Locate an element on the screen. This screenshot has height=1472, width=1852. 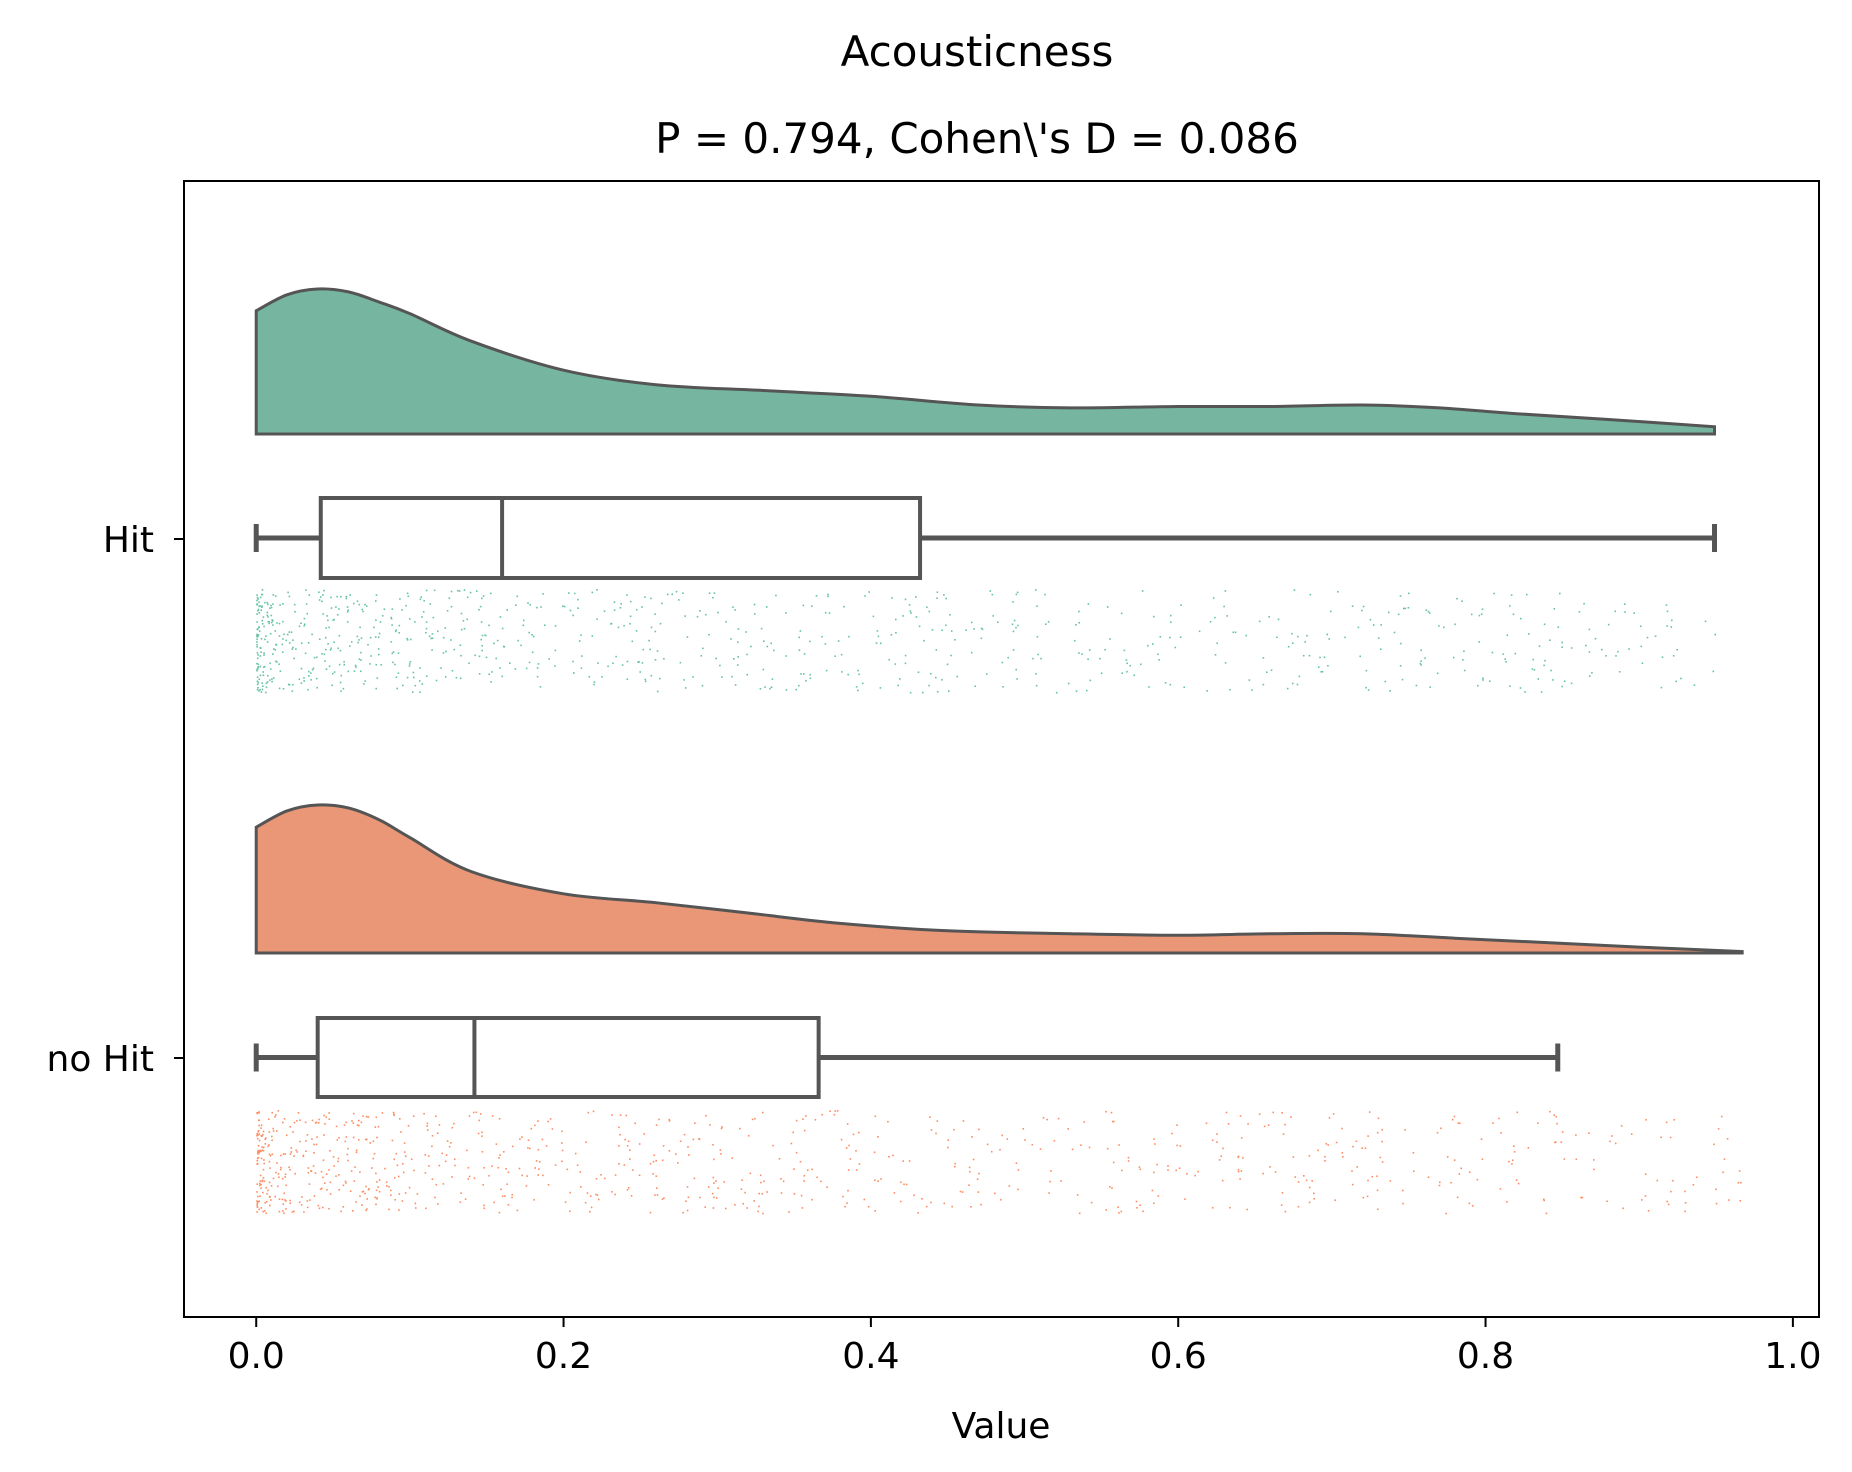
rain-no-hit is located at coordinates (999, 1162).